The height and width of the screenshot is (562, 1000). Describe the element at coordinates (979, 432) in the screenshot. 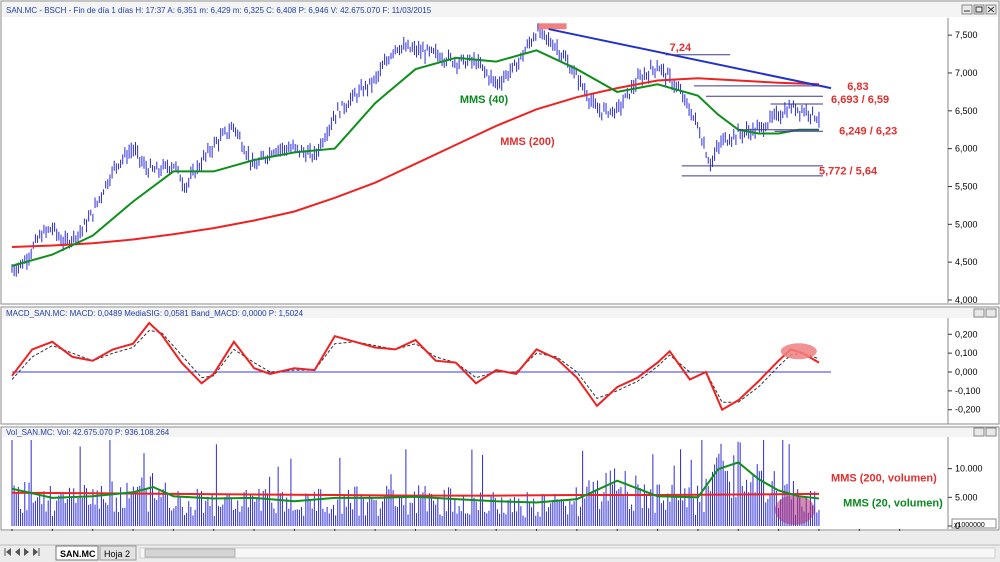

I see `volume-maximize-icon` at that location.